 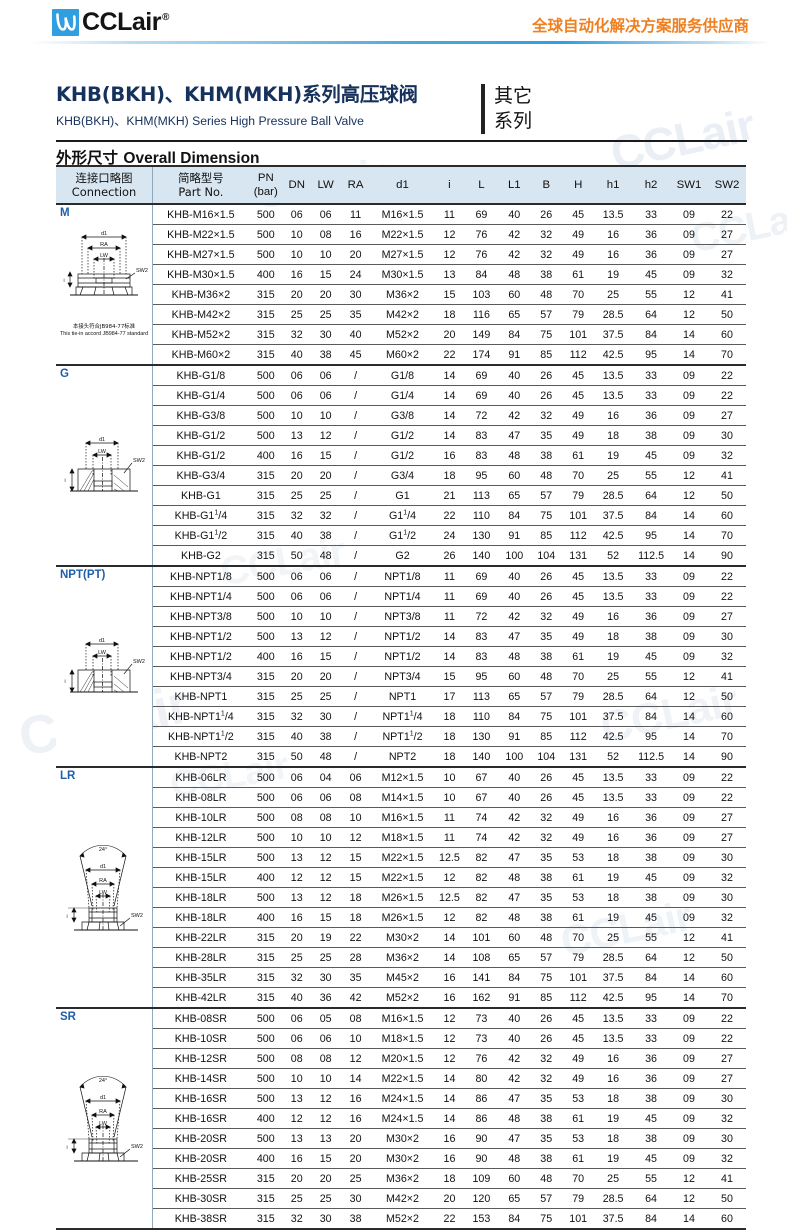 What do you see at coordinates (651, 1098) in the screenshot?
I see `cell-h2: 38` at bounding box center [651, 1098].